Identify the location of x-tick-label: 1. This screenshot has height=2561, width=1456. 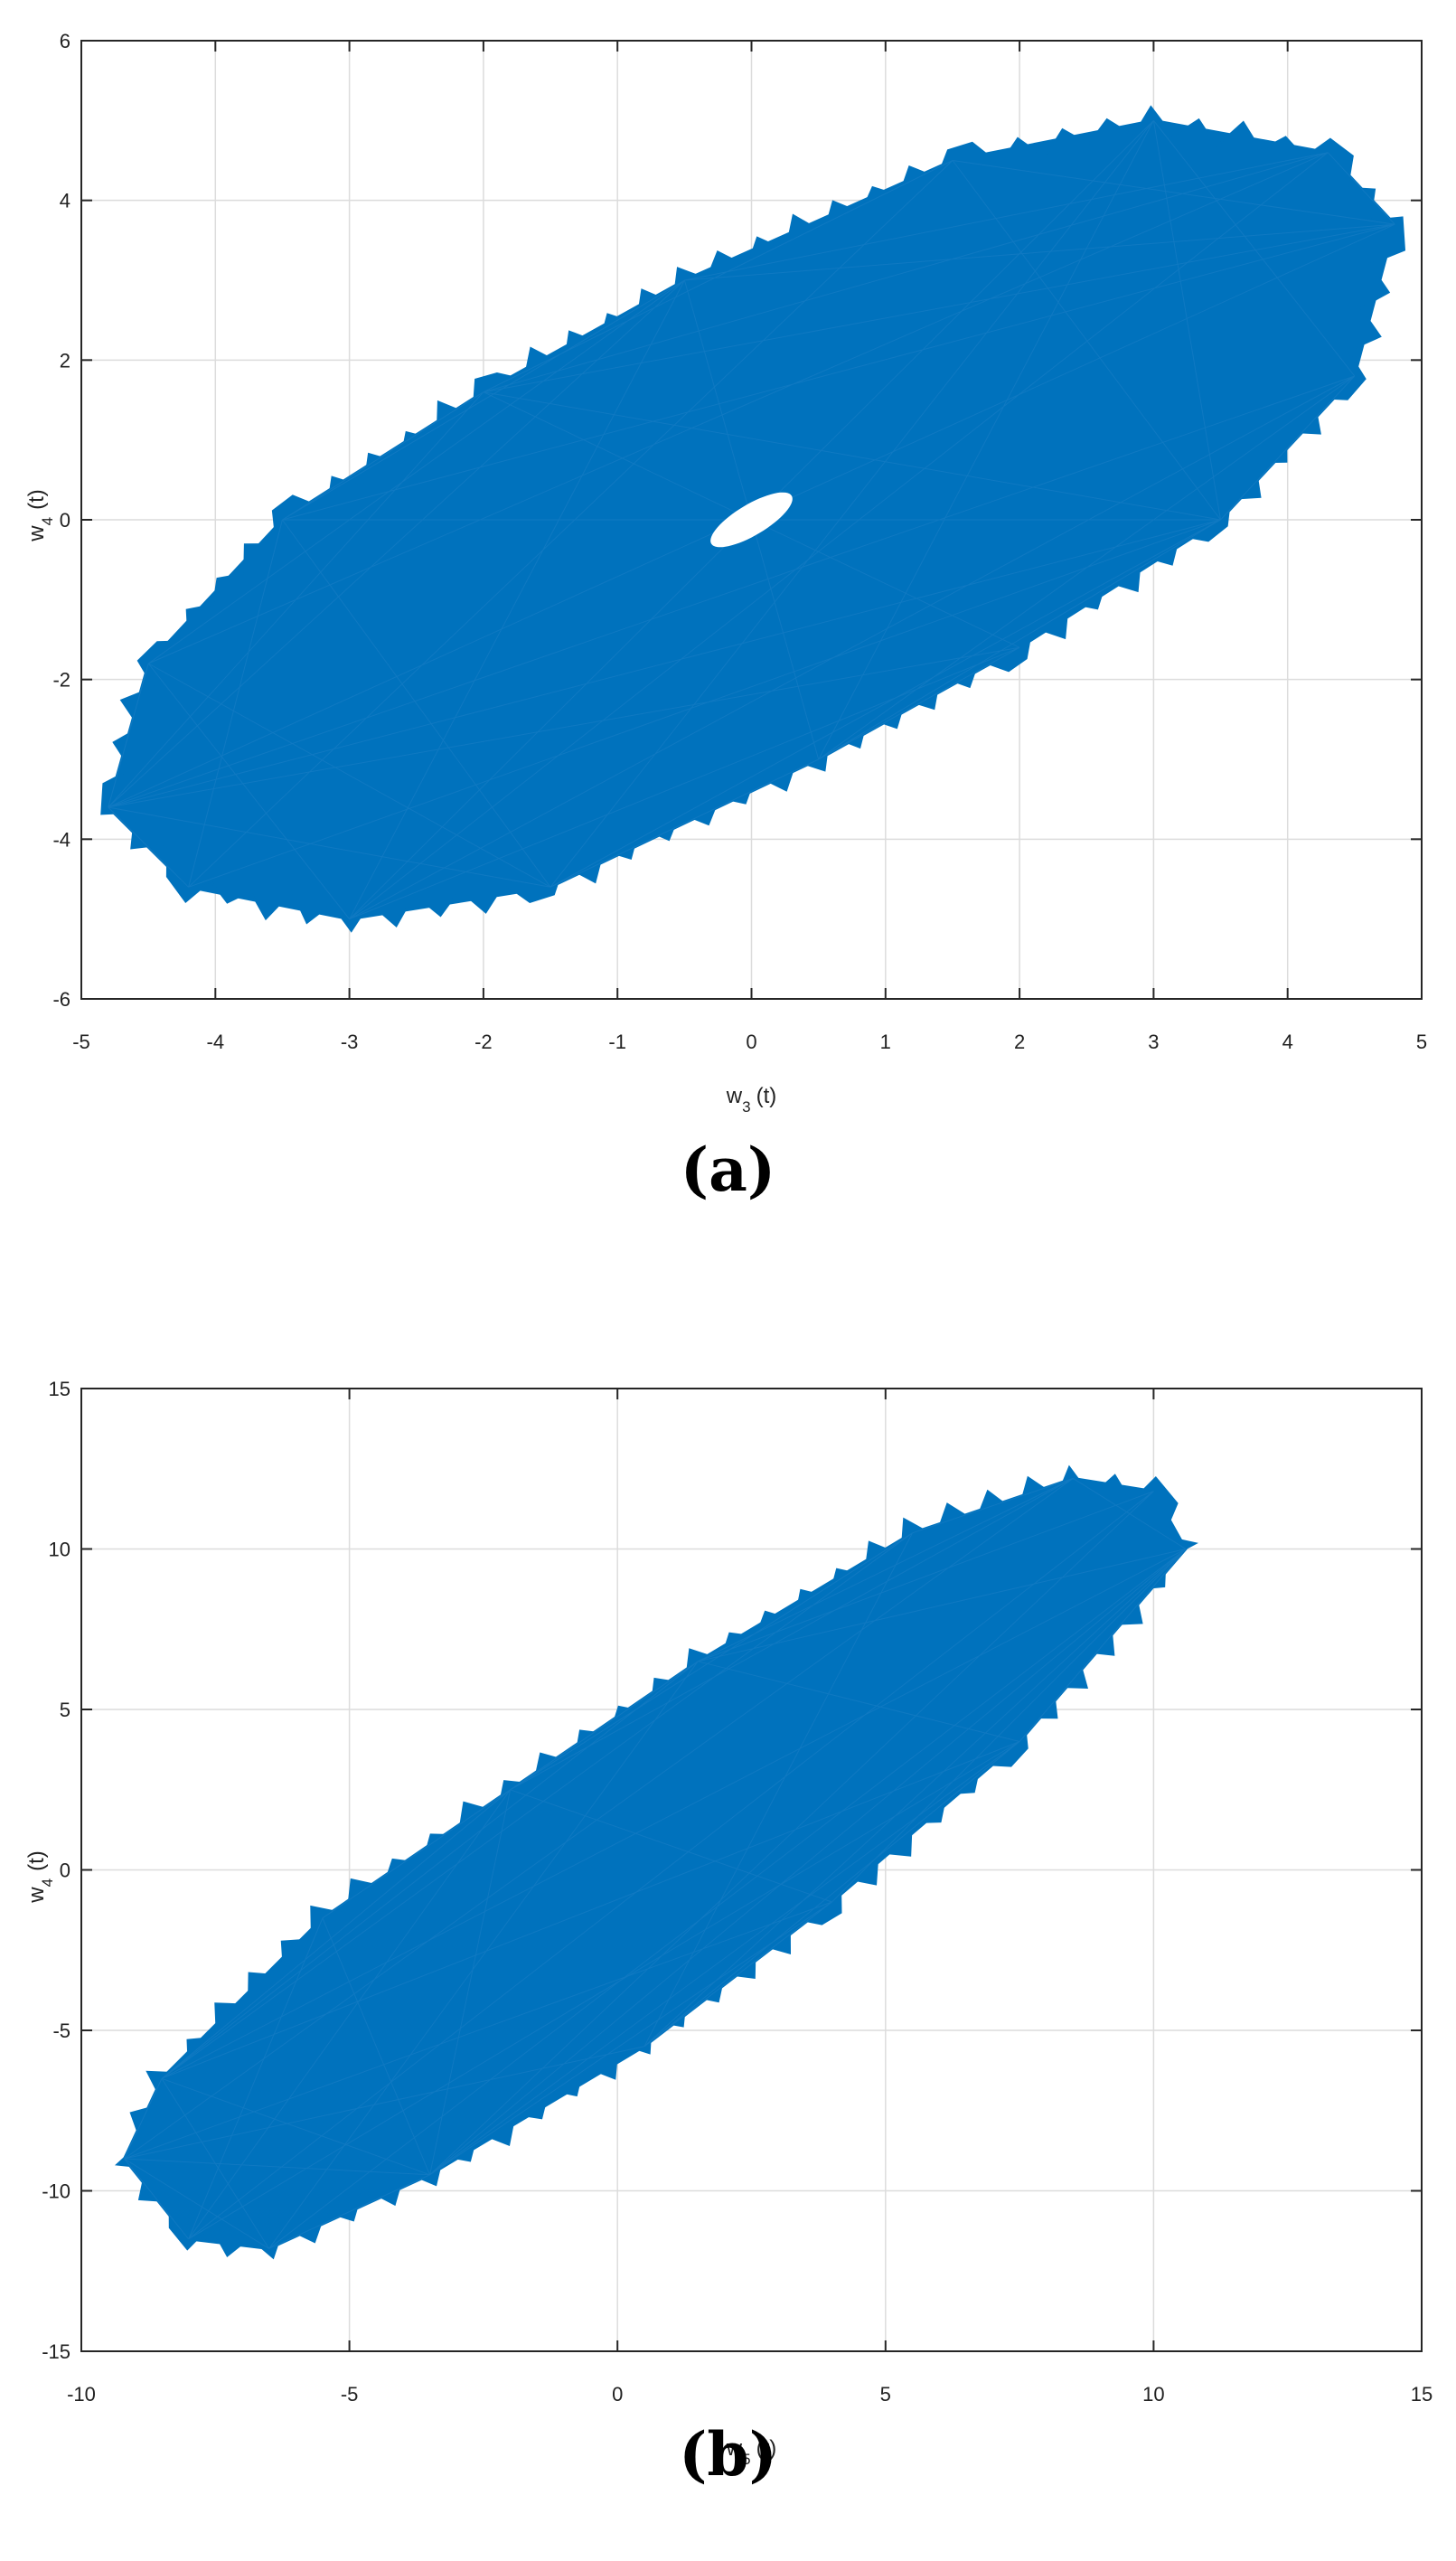
(886, 1042).